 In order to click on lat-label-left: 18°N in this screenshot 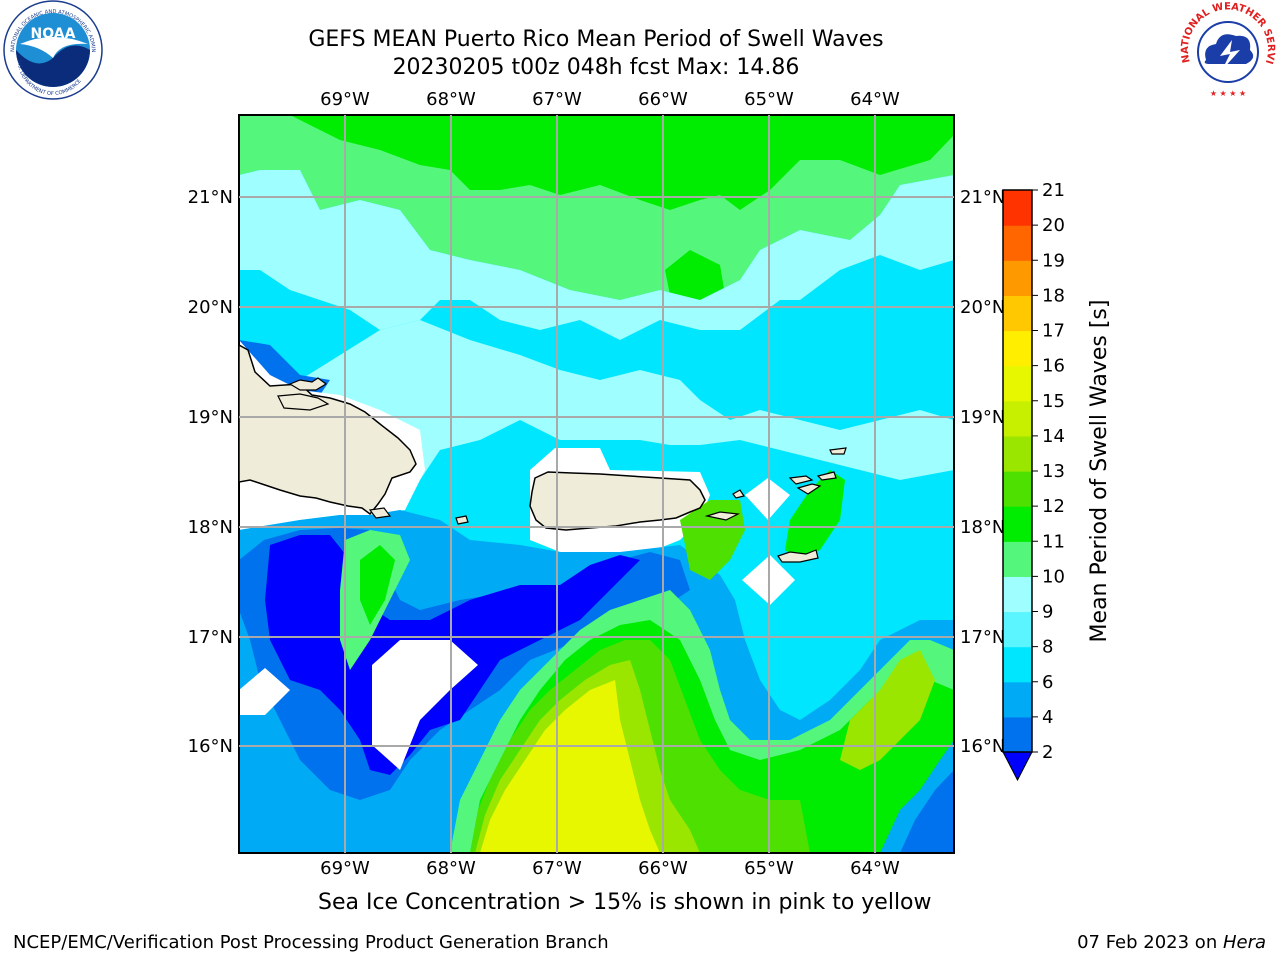, I will do `click(210, 527)`.